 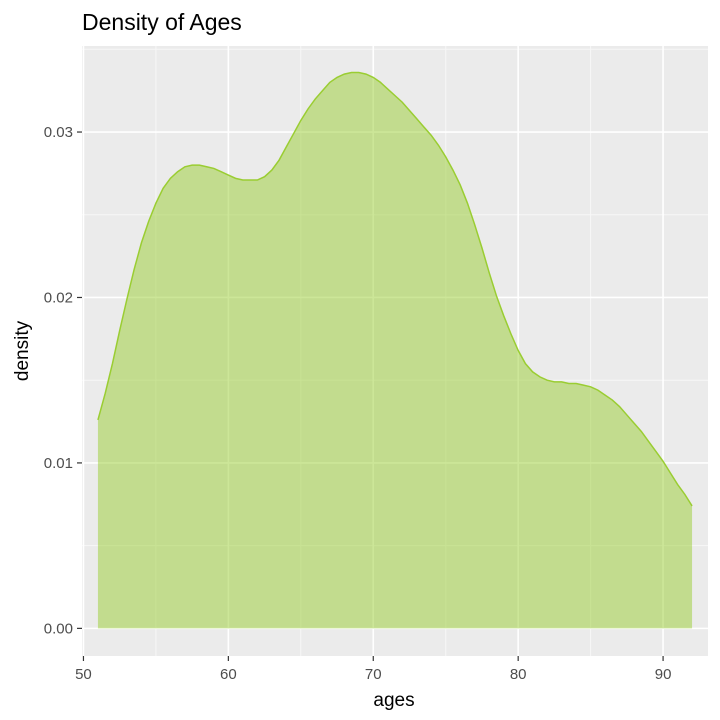 What do you see at coordinates (63, 380) in the screenshot?
I see `y-axis: 0.00 0.01 0.02 0.03` at bounding box center [63, 380].